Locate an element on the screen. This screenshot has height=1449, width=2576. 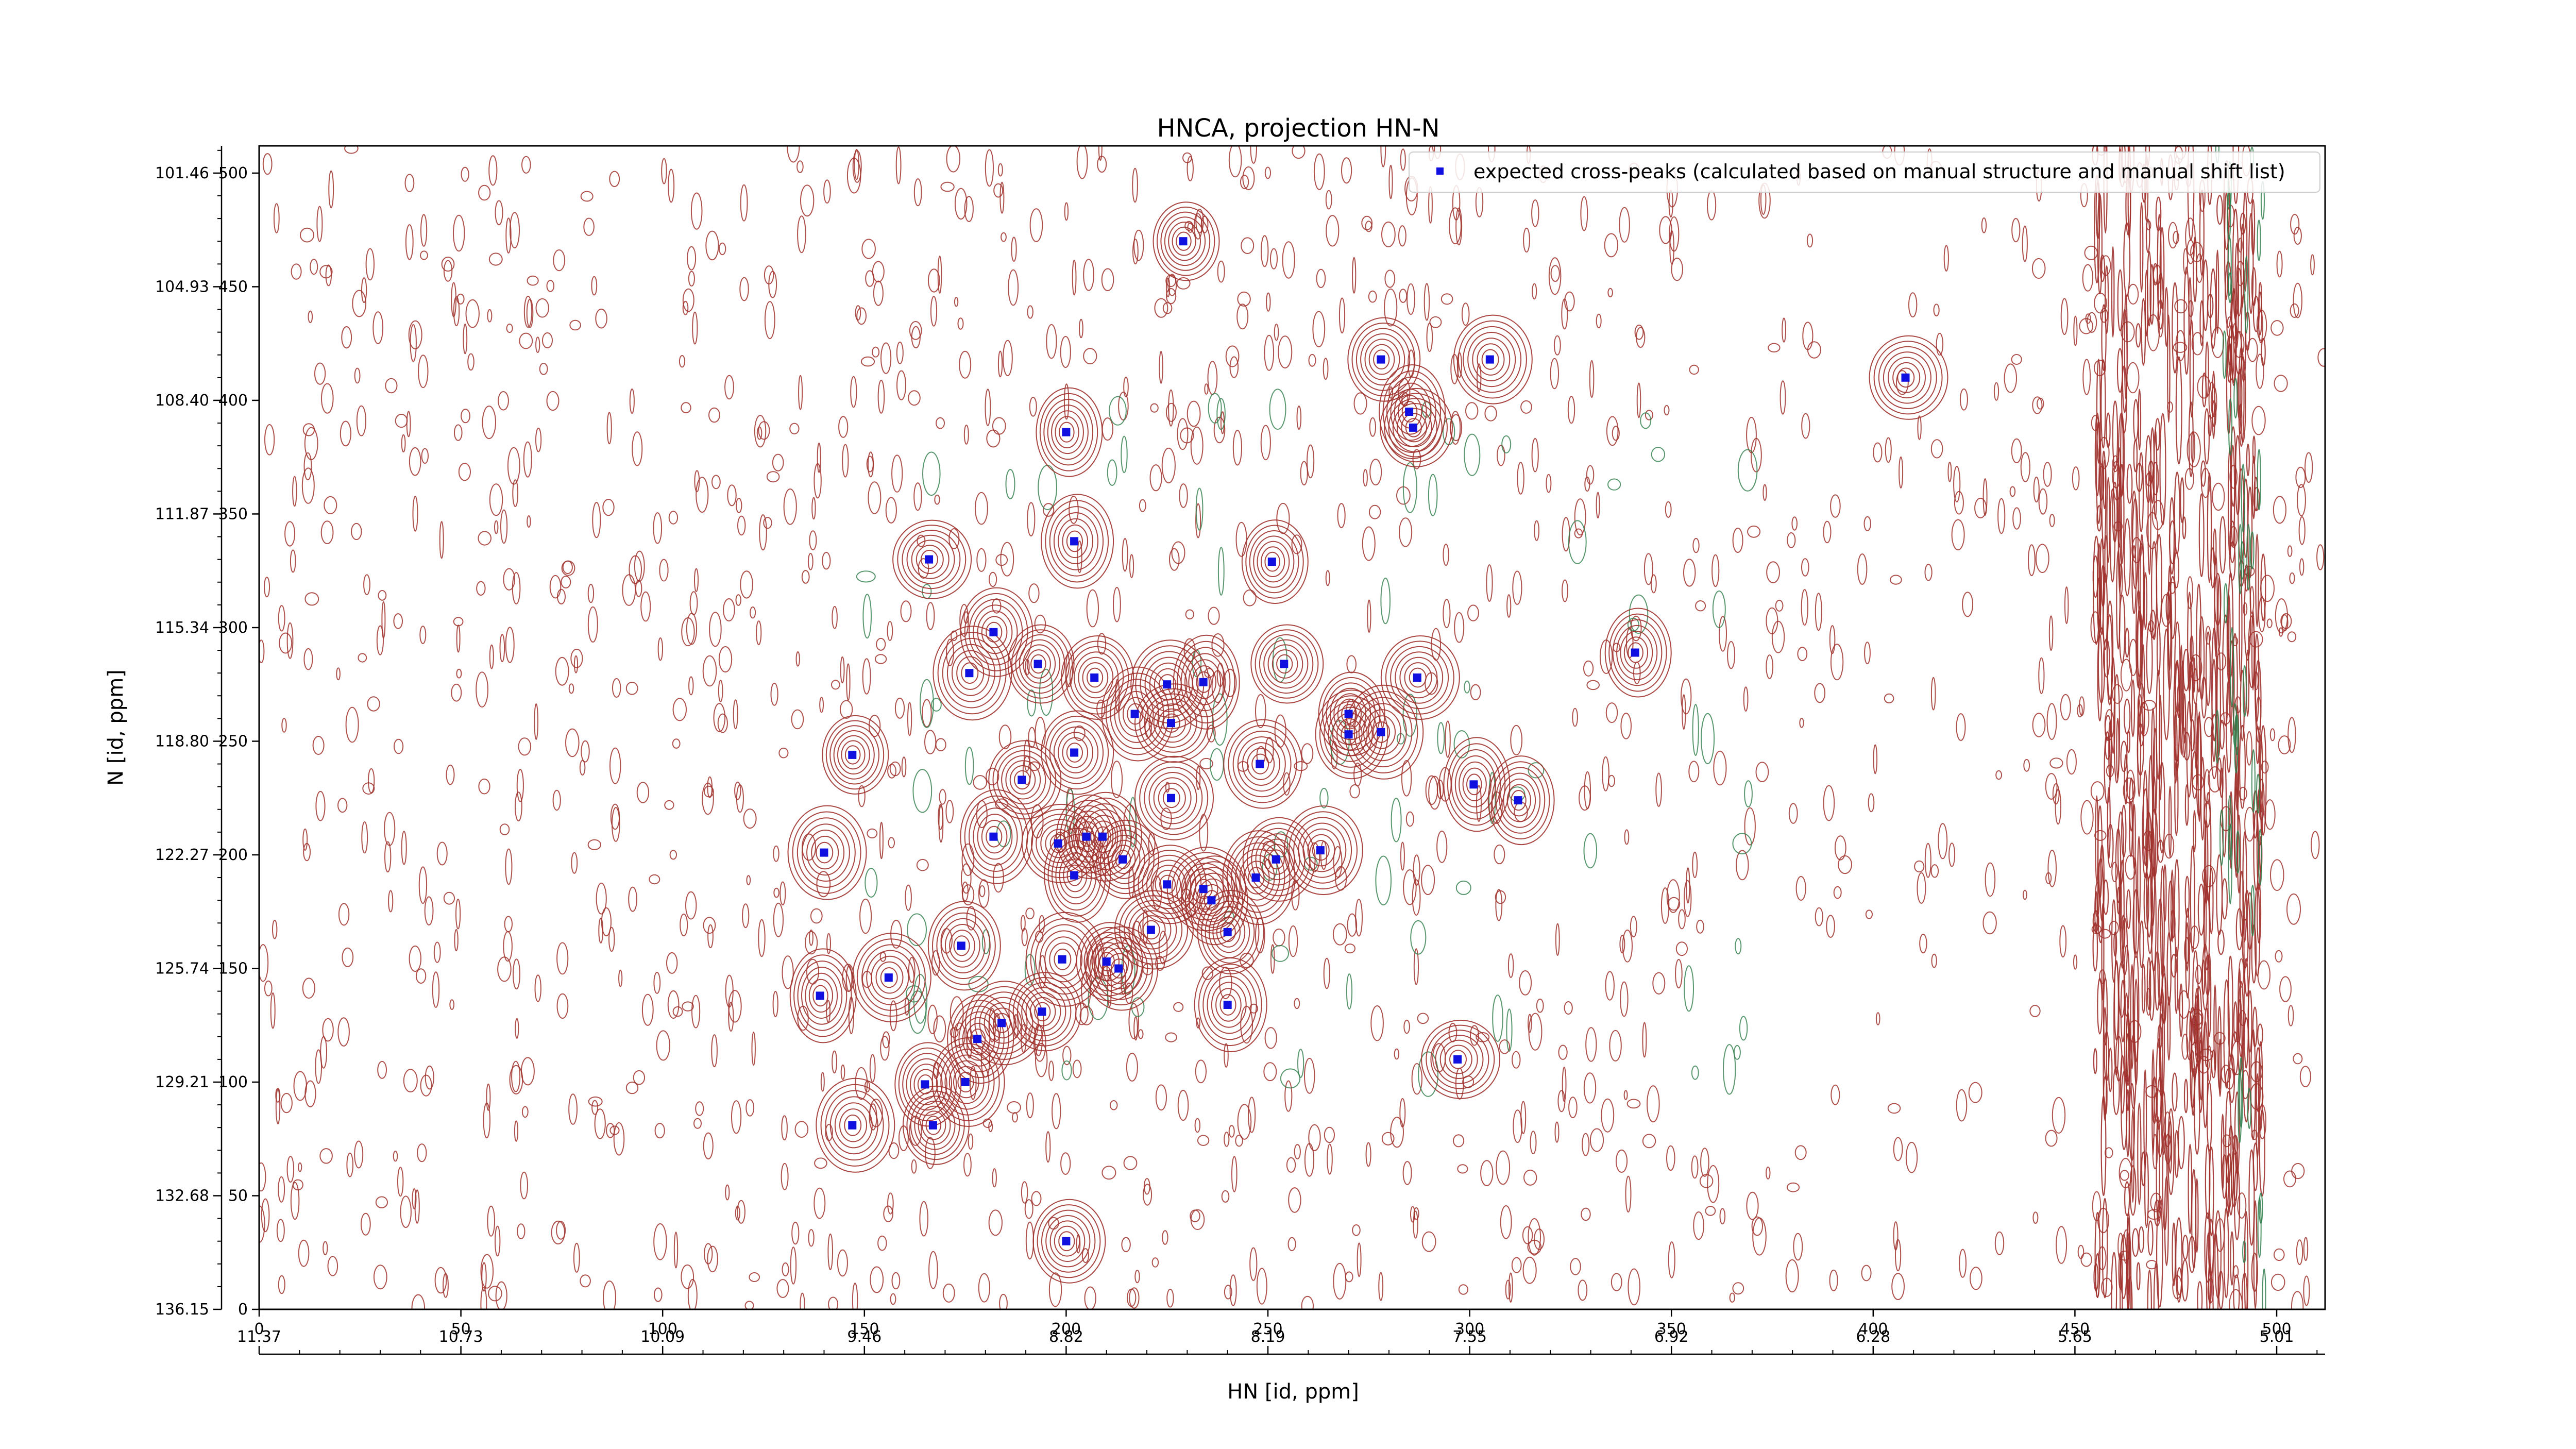
noise-streak-negative is located at coordinates (2244, 1251).